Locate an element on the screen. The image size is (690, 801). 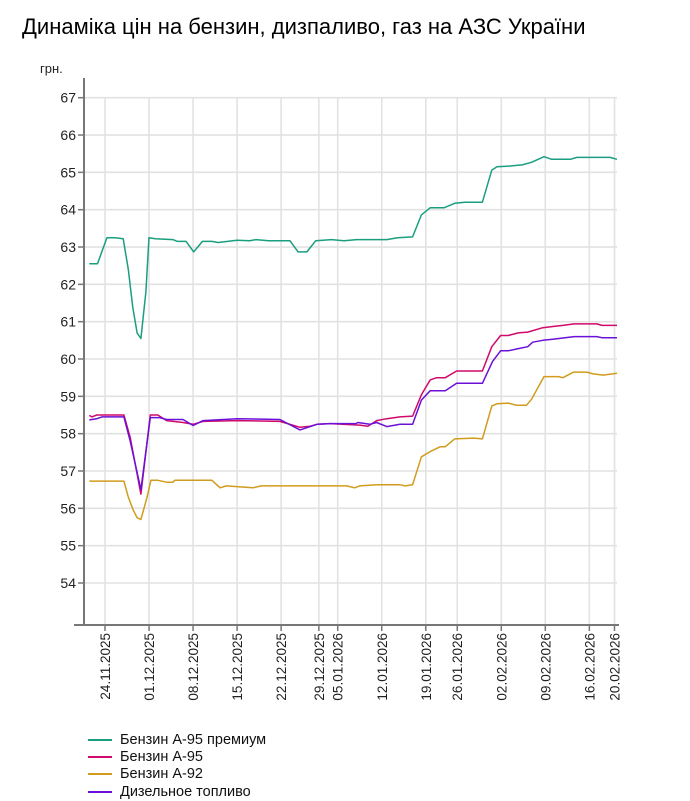
y-tick-label: 66 is located at coordinates (68, 135).